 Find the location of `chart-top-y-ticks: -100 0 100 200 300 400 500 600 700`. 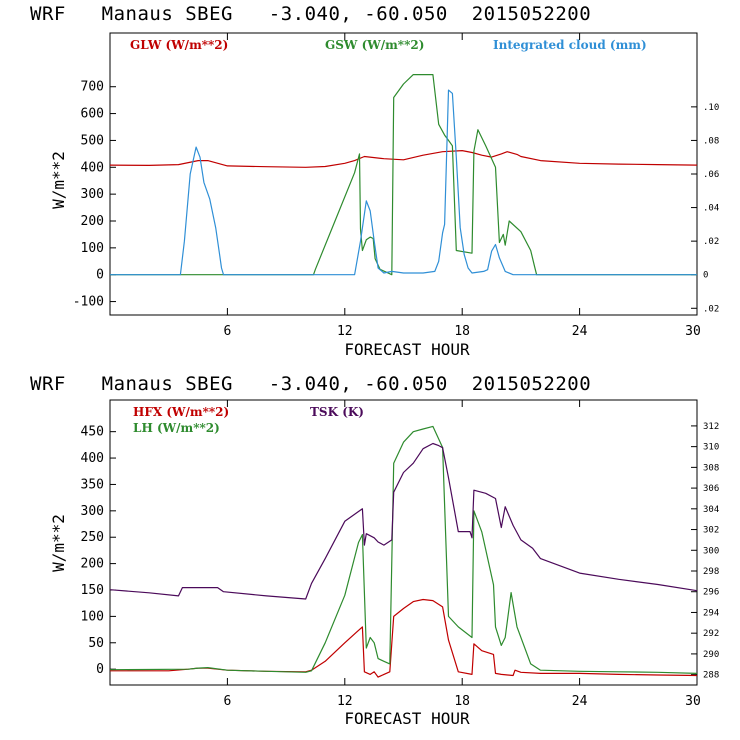

chart-top-y-ticks: -100 0 100 200 300 400 500 600 700 is located at coordinates (94, 195).